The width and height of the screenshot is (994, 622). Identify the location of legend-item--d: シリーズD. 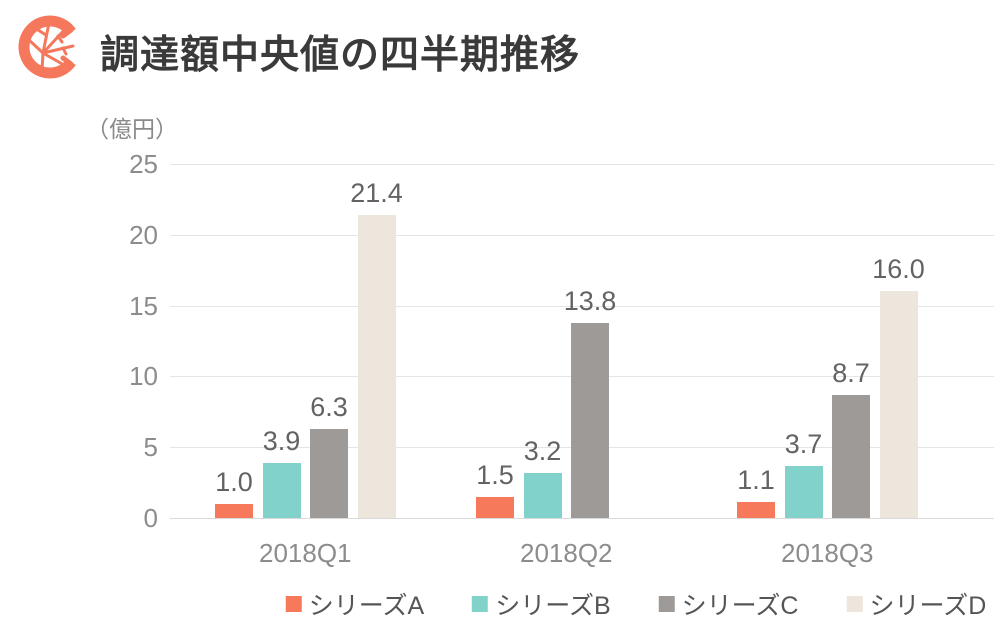
(916, 604).